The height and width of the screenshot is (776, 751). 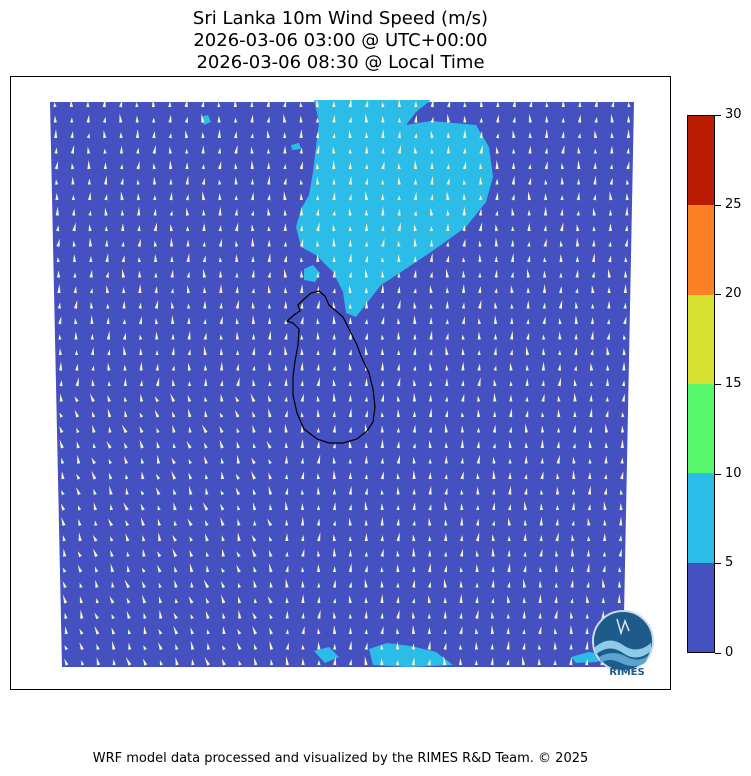 I want to click on high-wind-area-north, so click(x=394, y=208).